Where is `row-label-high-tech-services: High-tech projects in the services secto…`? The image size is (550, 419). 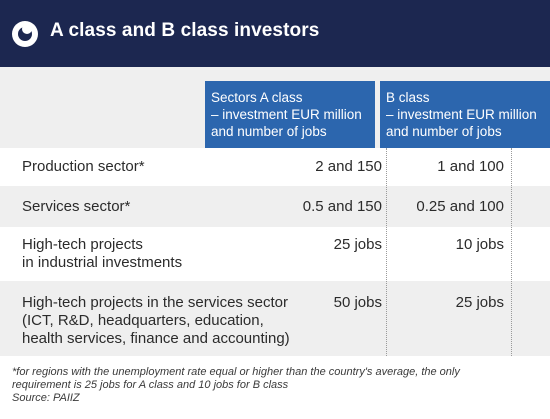 row-label-high-tech-services: High-tech projects in the services secto… is located at coordinates (156, 320).